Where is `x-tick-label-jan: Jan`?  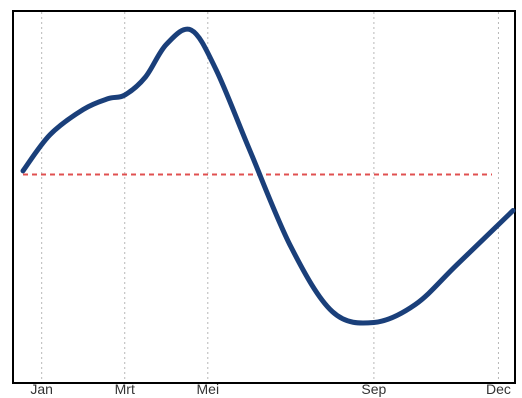
x-tick-label-jan: Jan is located at coordinates (41, 389).